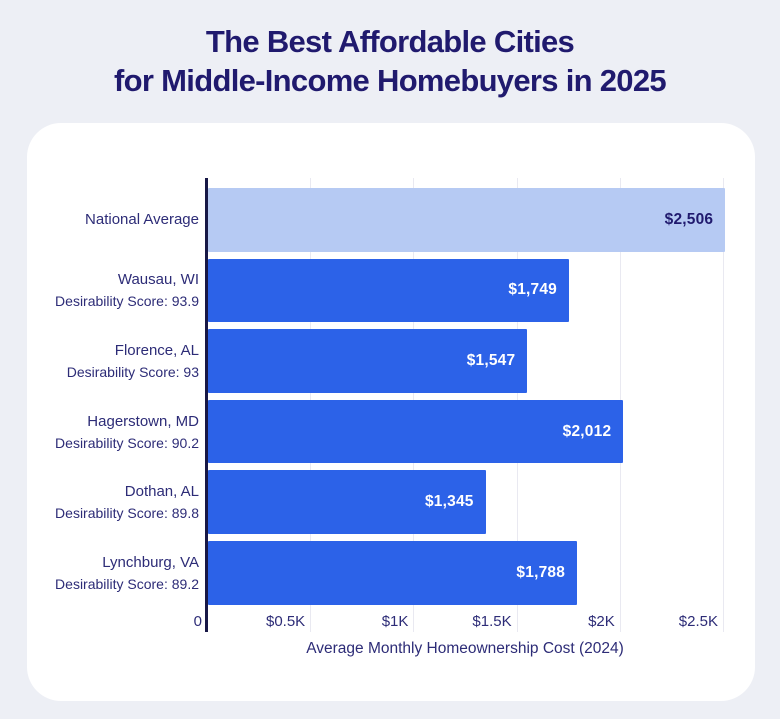  What do you see at coordinates (416, 431) in the screenshot?
I see `bar-hagerstown-md: $2,012` at bounding box center [416, 431].